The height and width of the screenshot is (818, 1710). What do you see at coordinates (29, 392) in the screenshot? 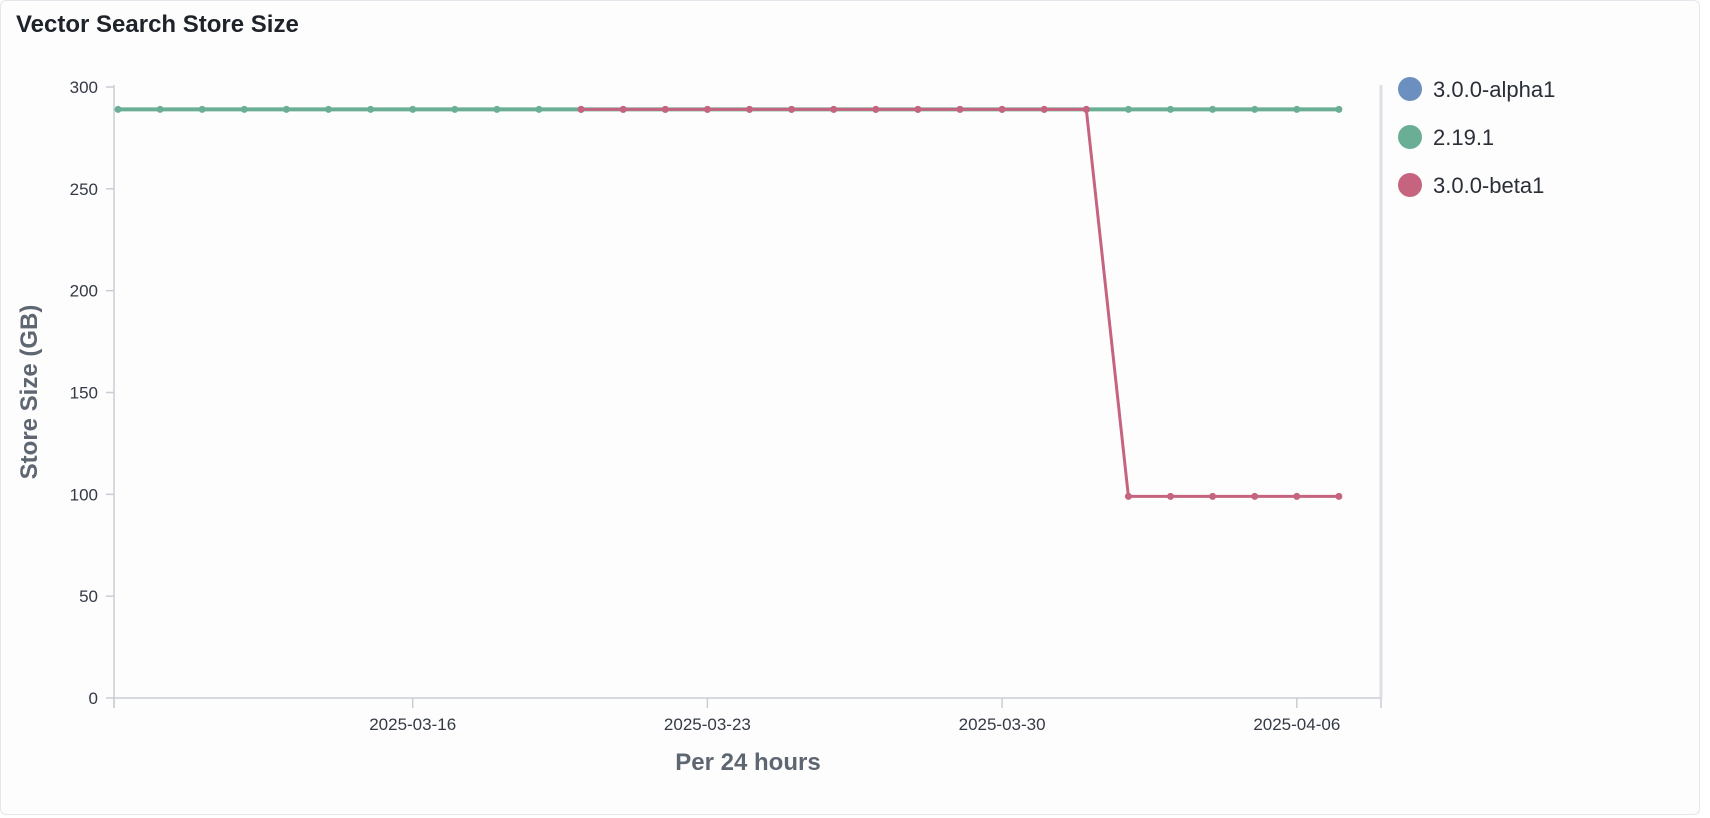
I see `y-axis-title: Store Size (GB)` at bounding box center [29, 392].